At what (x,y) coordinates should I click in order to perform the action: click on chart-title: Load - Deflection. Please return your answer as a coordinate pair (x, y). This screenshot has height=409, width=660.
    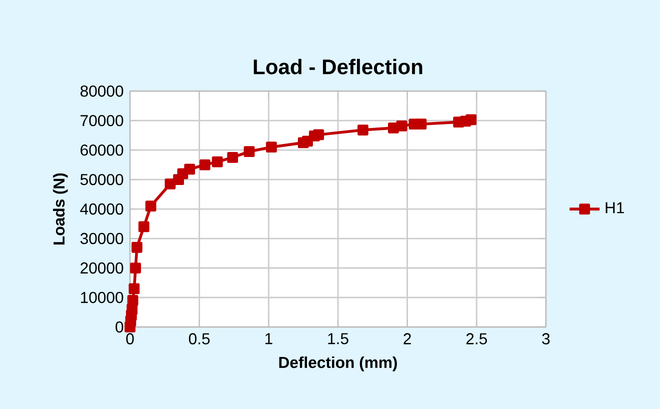
    Looking at the image, I should click on (338, 66).